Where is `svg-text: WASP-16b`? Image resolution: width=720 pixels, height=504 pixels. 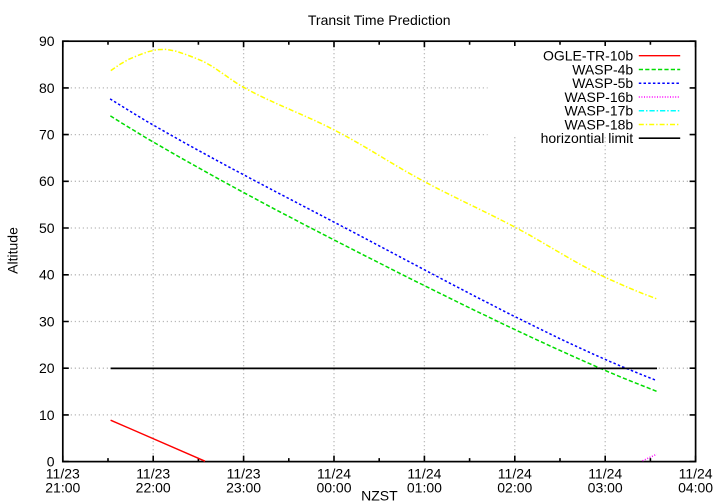 svg-text: WASP-16b is located at coordinates (598, 97).